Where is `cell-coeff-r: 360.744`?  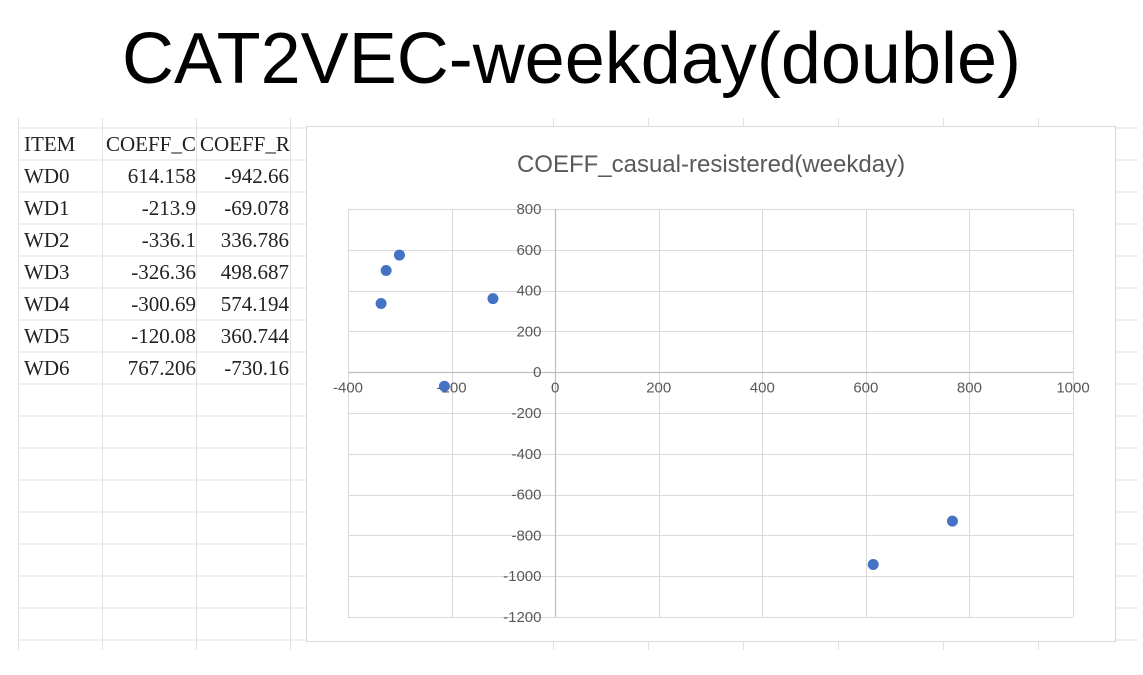
cell-coeff-r: 360.744 is located at coordinates (254, 336).